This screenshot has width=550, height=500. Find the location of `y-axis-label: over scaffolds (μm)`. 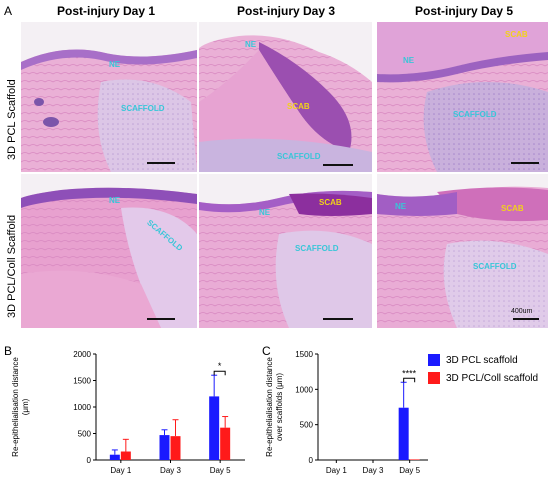

y-axis-label: over scaffolds (μm) is located at coordinates (279, 407).